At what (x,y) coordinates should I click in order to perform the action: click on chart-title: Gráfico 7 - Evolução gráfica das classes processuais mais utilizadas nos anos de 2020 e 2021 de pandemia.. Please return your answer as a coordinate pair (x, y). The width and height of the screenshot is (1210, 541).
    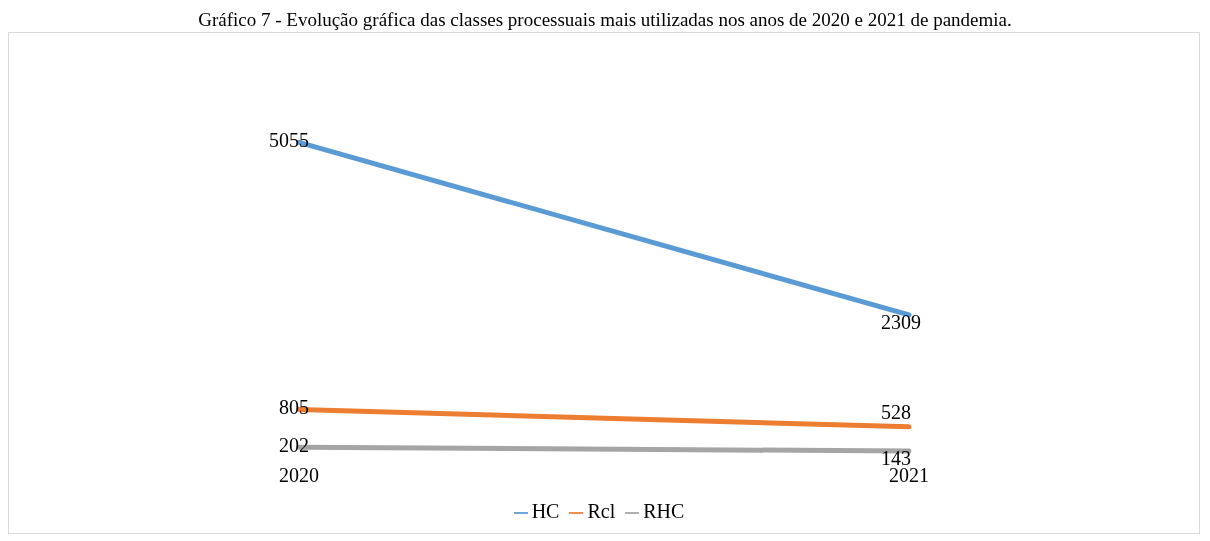
    Looking at the image, I should click on (605, 20).